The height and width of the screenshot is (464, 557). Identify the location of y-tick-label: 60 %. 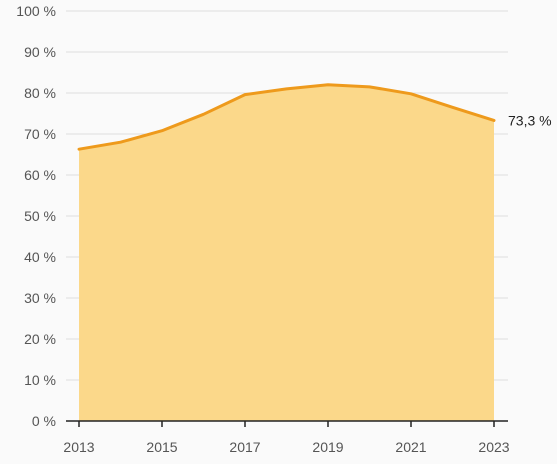
(40, 175).